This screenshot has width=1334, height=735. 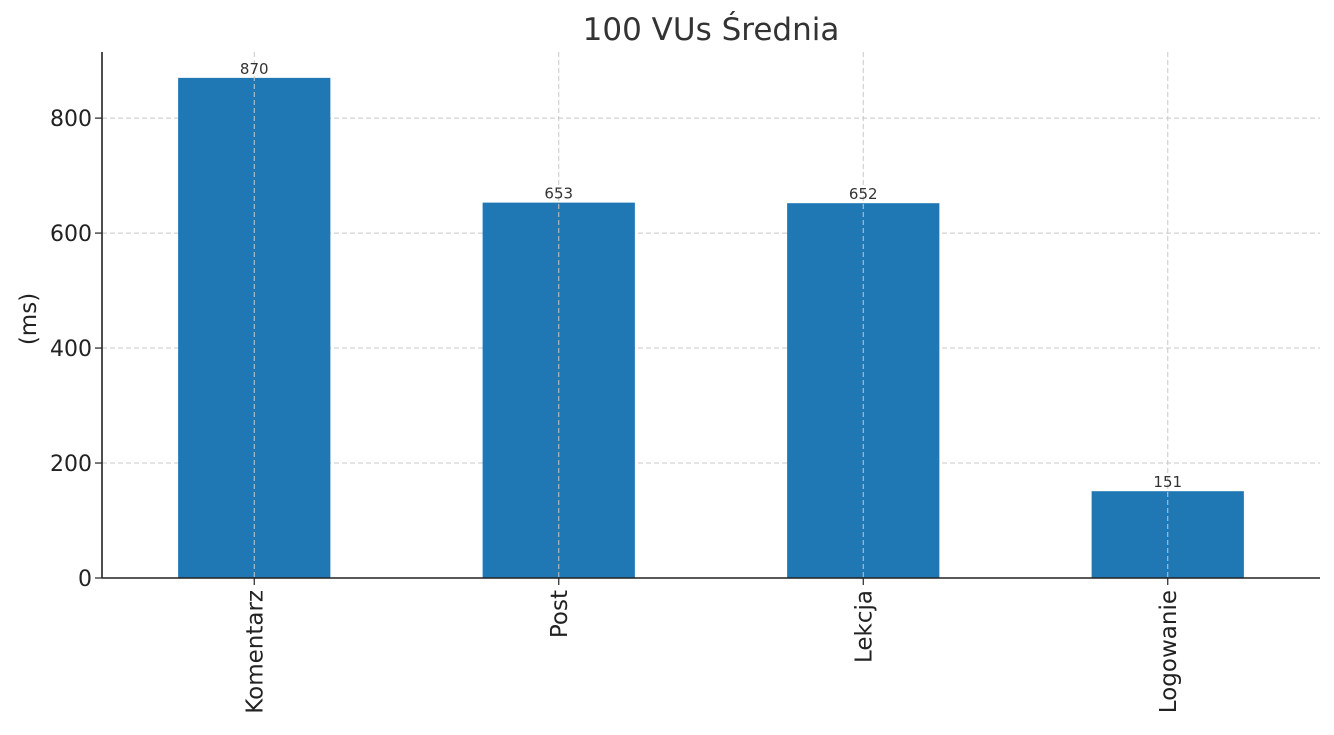 I want to click on chart-title: 100 VUs Średnia, so click(x=711, y=29).